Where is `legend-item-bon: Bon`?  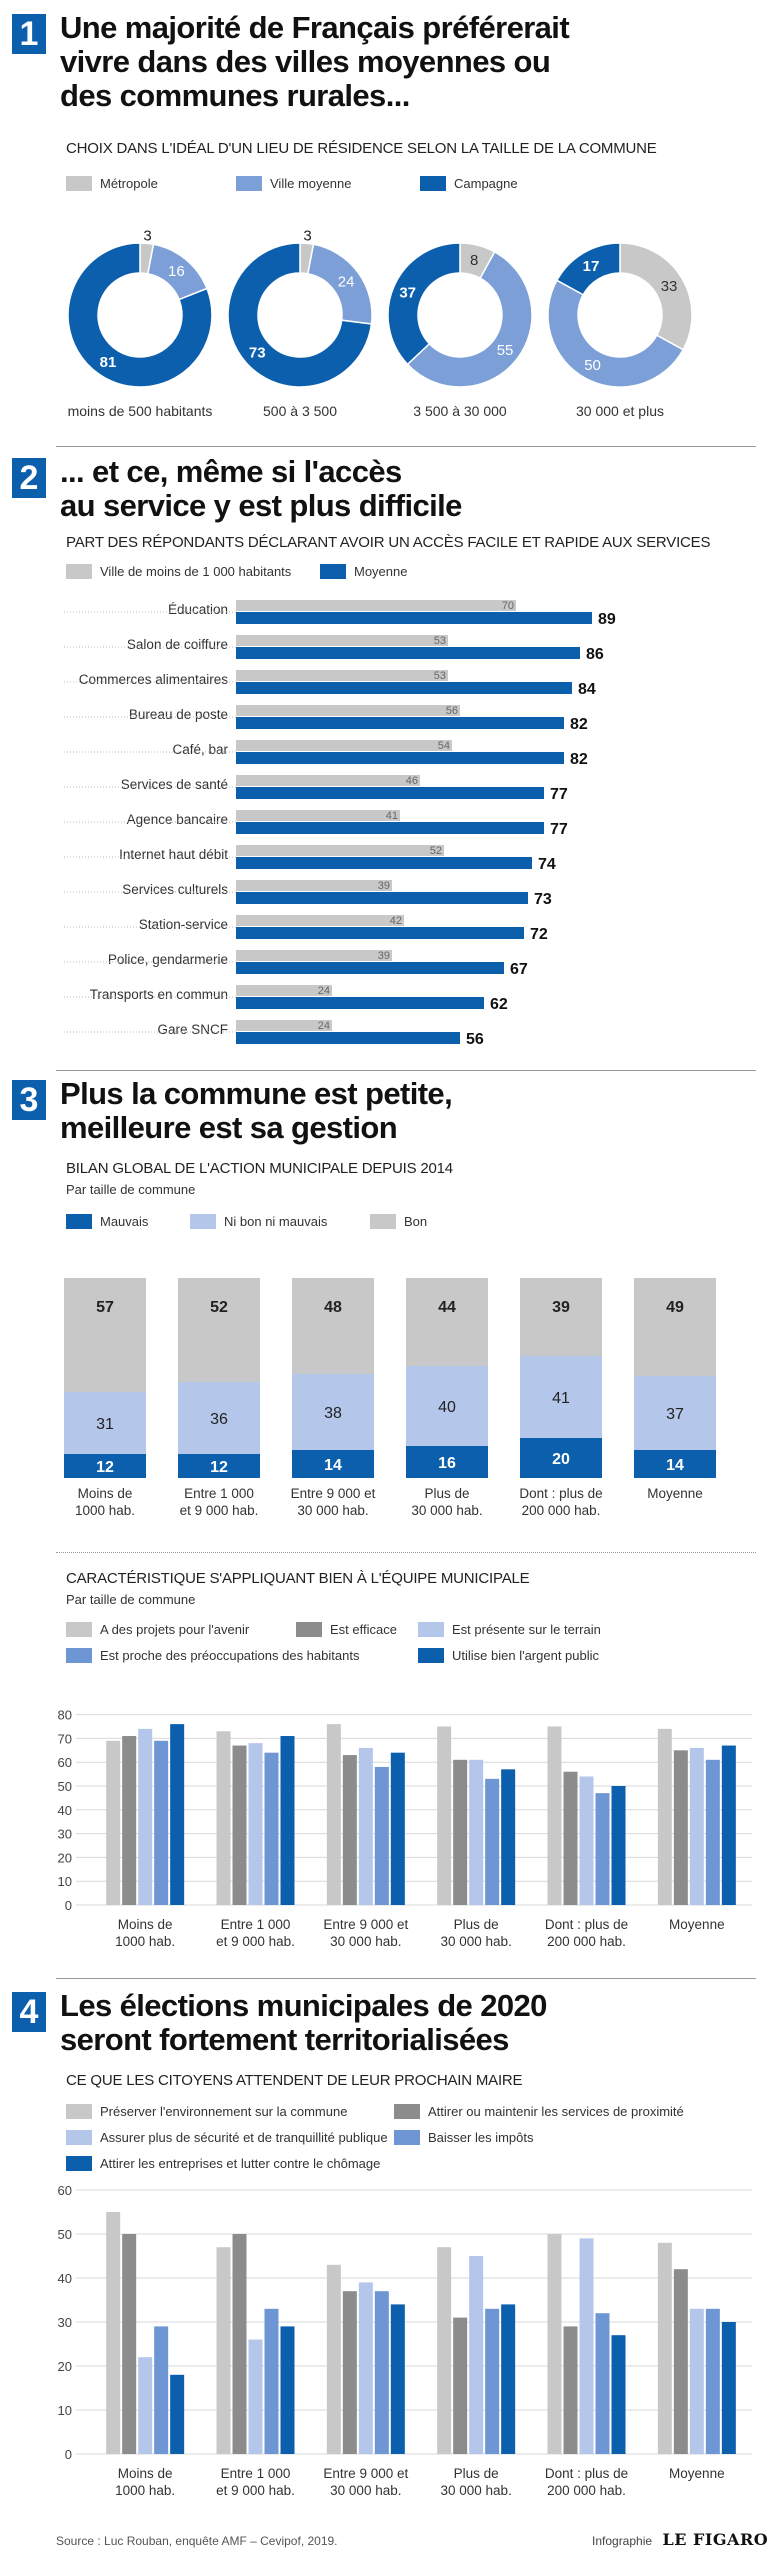
legend-item-bon: Bon is located at coordinates (398, 1221).